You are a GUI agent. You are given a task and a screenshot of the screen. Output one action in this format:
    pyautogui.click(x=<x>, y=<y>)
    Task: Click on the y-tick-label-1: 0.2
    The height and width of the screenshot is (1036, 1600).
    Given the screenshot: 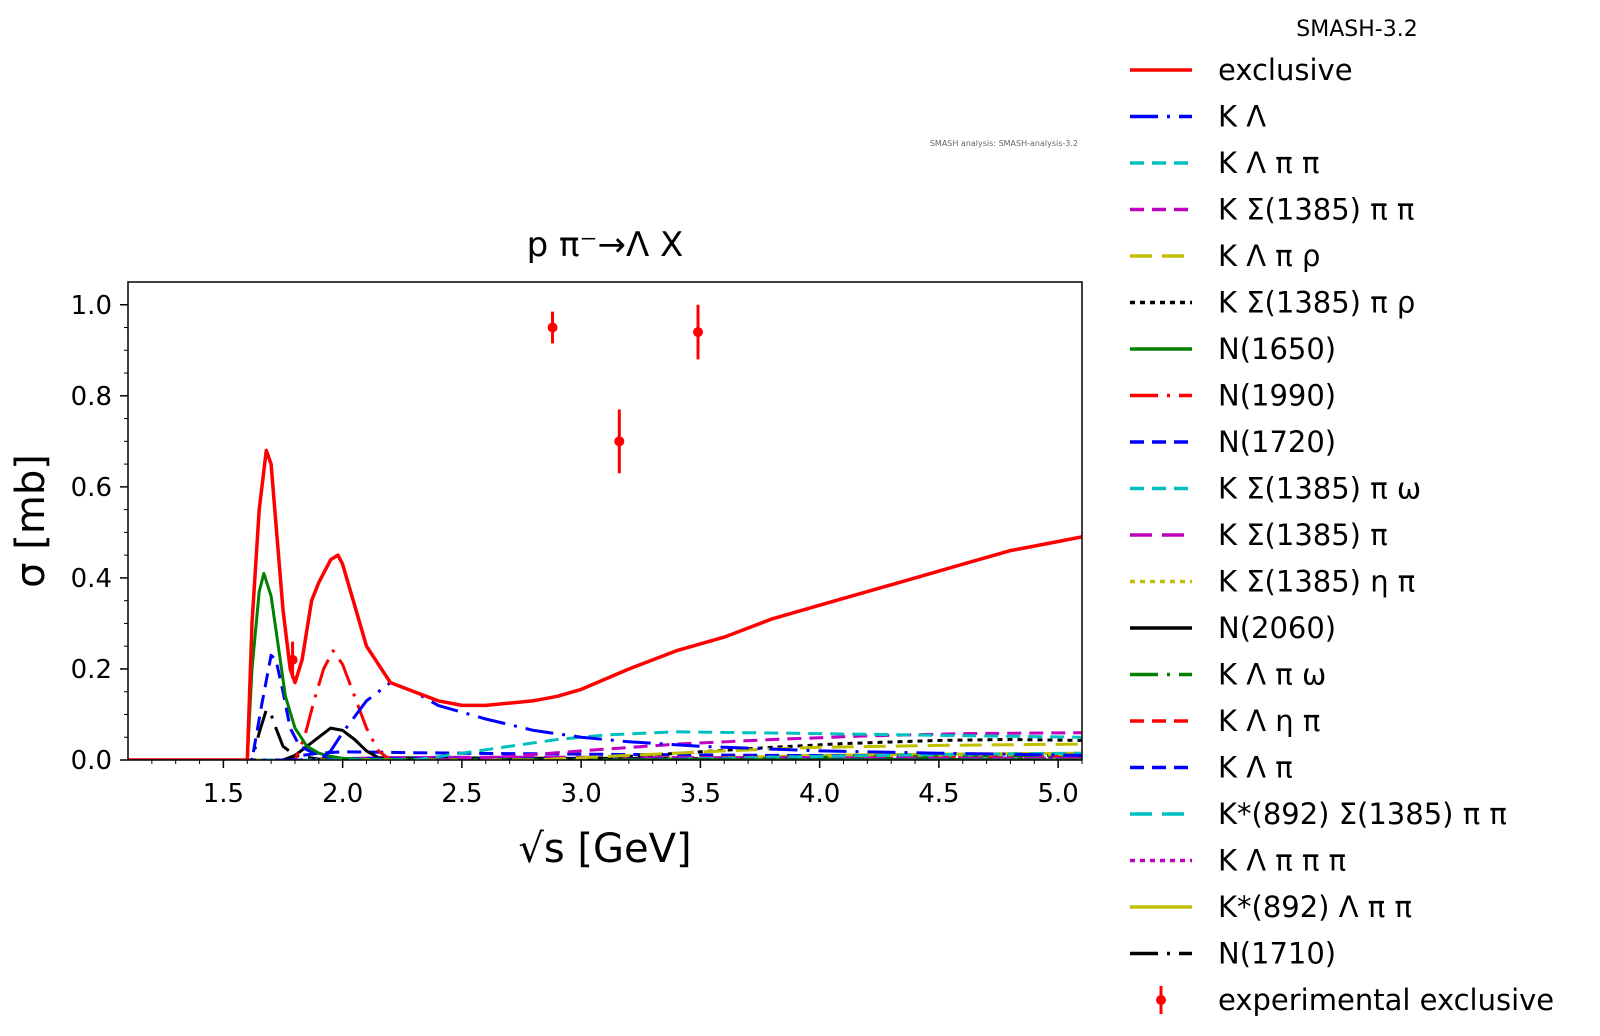 What is the action you would take?
    pyautogui.click(x=91, y=670)
    